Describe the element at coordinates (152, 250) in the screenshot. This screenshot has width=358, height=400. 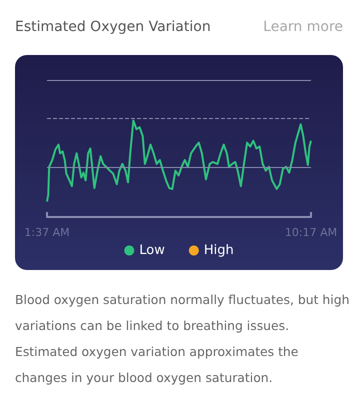
I see `legend-label: Low` at that location.